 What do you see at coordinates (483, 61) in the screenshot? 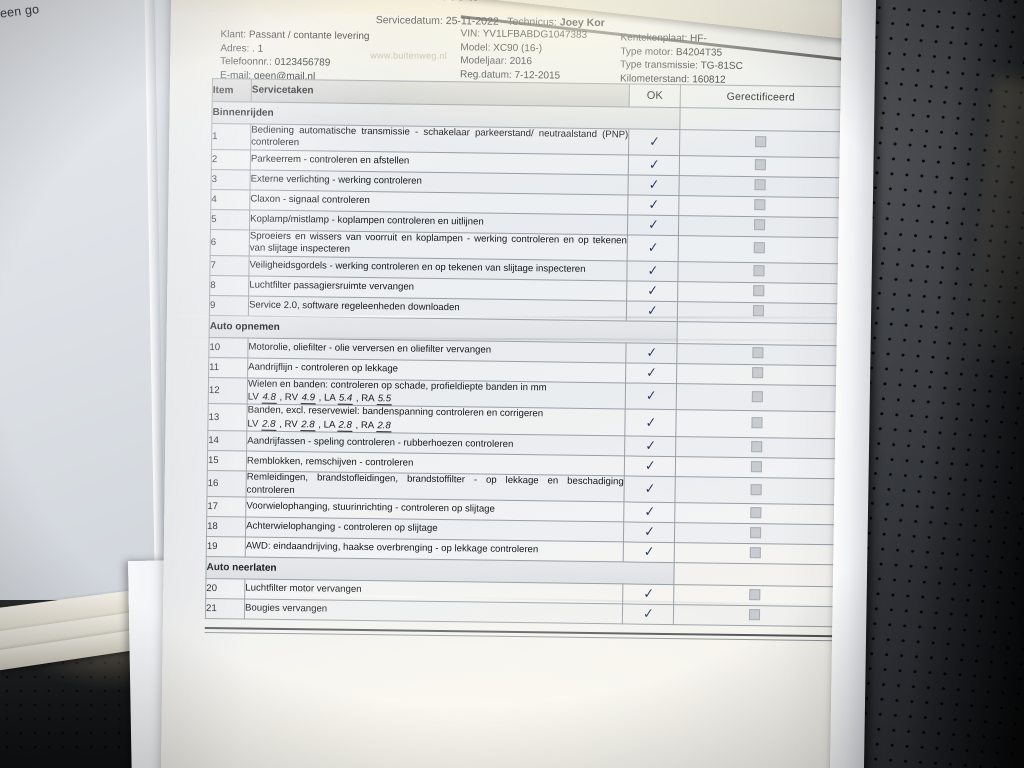
I see `vehicle-label: Modeljaar:` at bounding box center [483, 61].